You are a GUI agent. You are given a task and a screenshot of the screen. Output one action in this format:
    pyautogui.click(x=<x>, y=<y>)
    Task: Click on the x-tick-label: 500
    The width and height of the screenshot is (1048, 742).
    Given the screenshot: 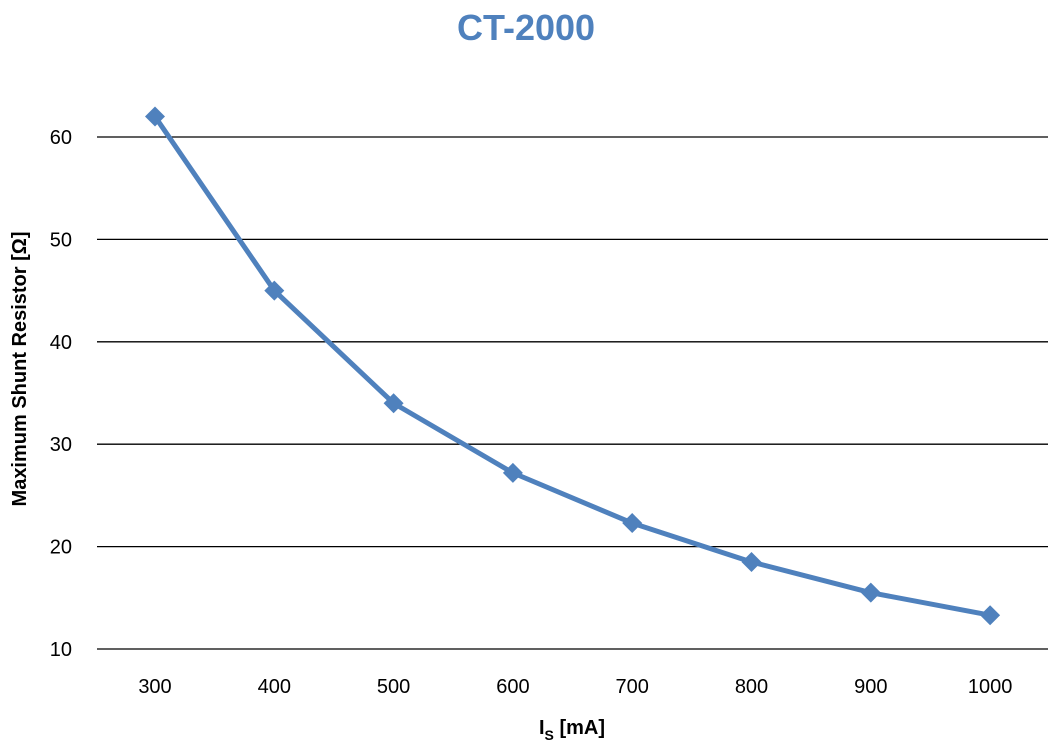 What is the action you would take?
    pyautogui.click(x=393, y=687)
    